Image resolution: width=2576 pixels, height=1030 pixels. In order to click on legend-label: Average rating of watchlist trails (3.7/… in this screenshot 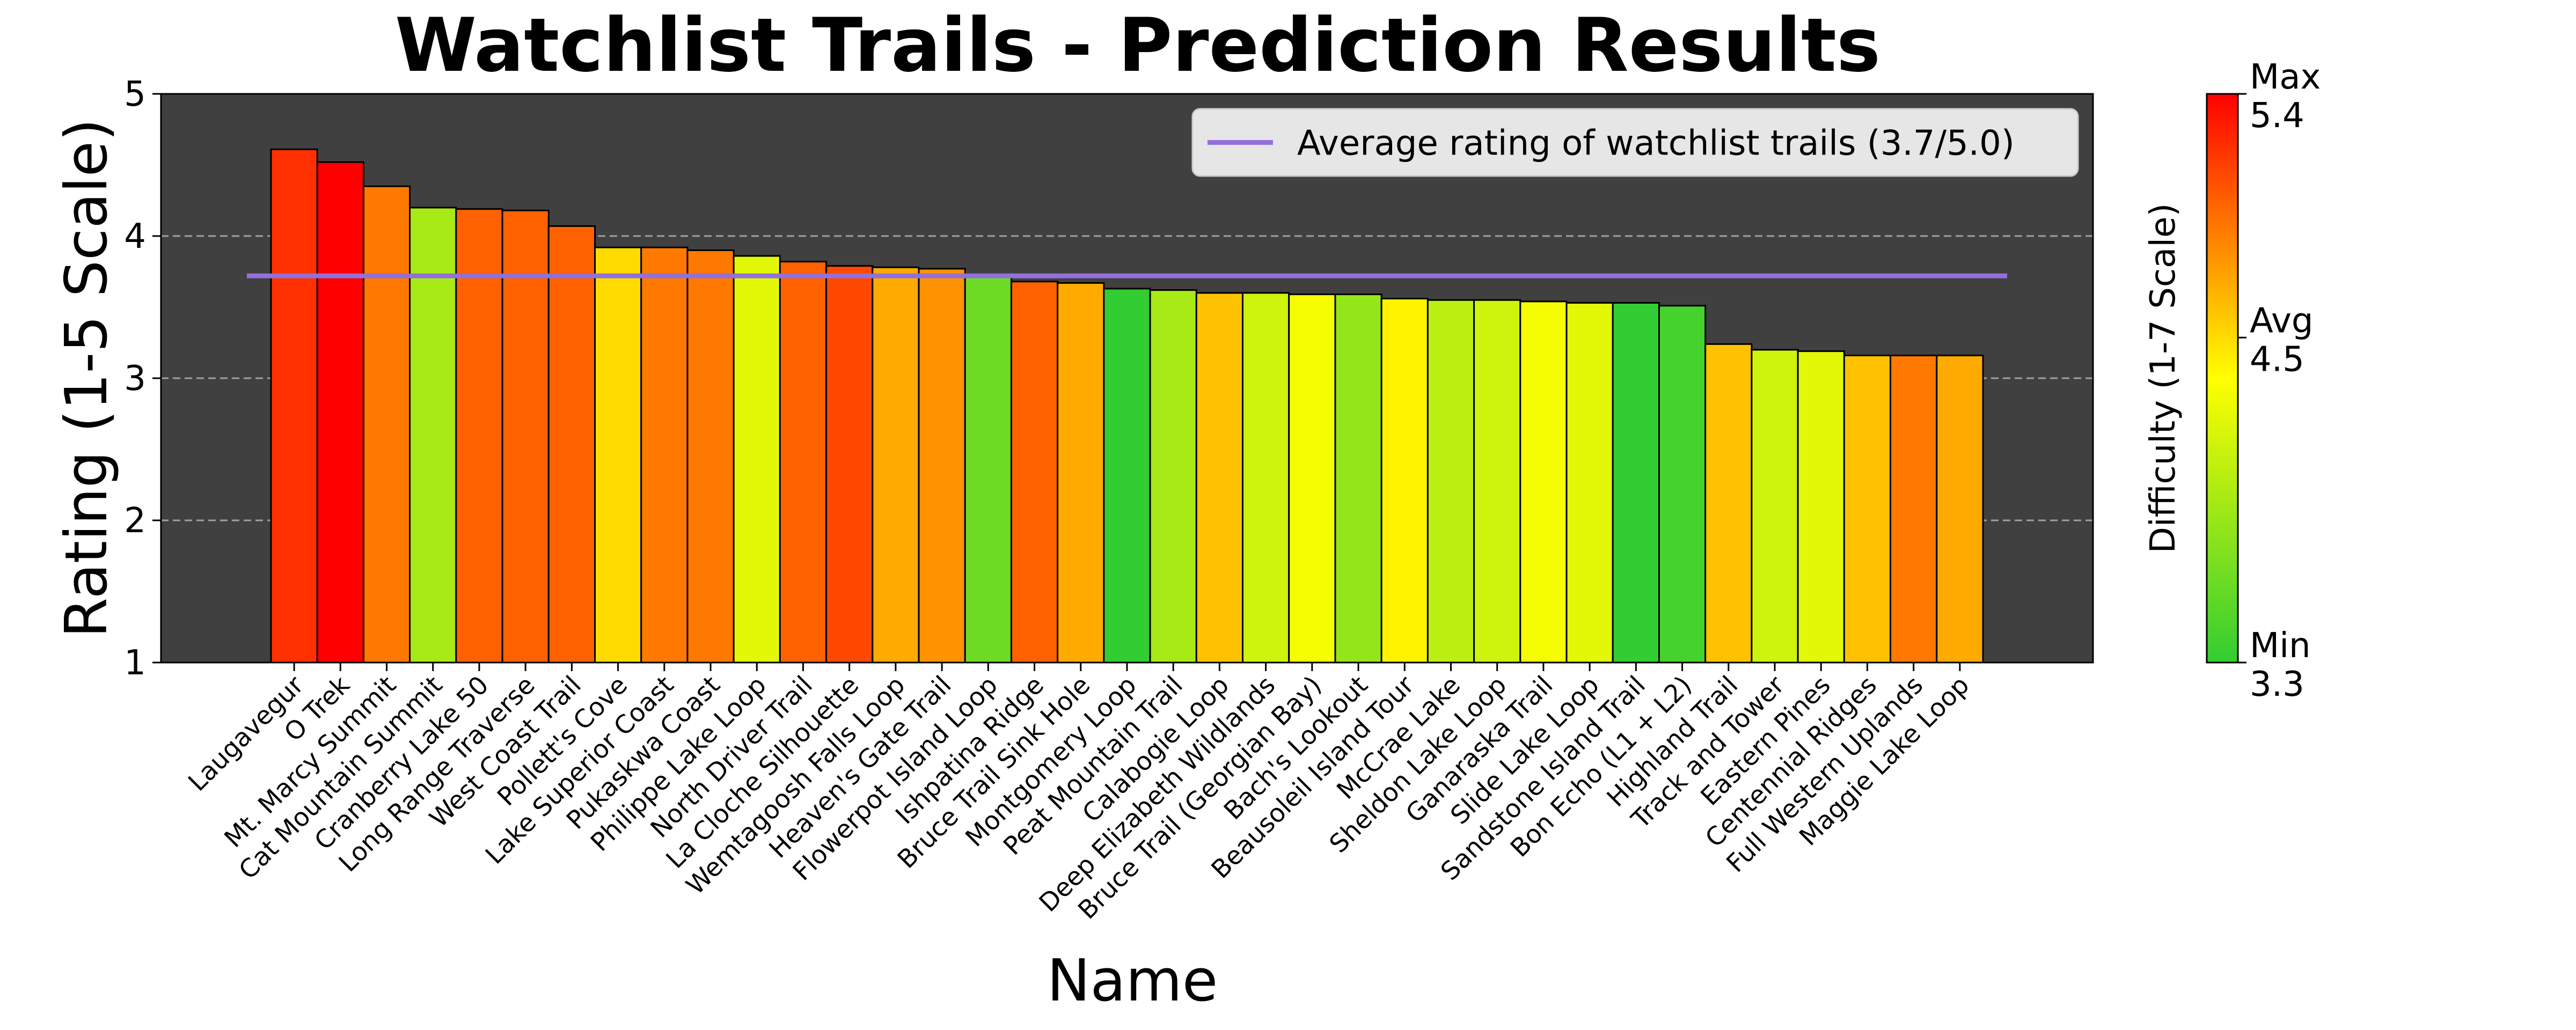, I will do `click(1656, 144)`.